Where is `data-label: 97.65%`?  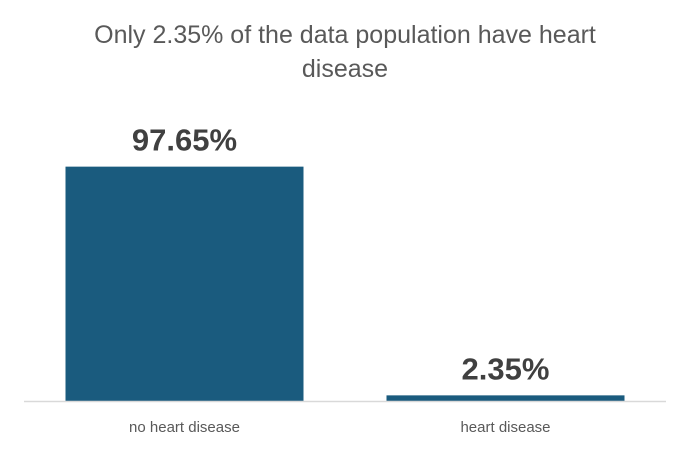 data-label: 97.65% is located at coordinates (184, 140).